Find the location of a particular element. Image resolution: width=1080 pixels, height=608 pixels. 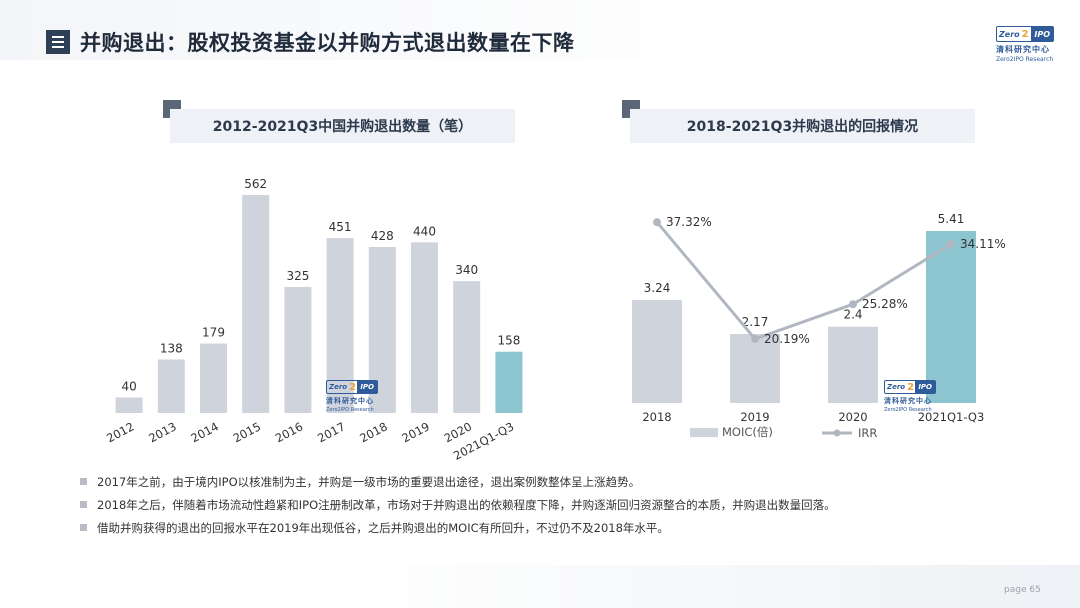

moic-bar-2021Q1-Q3 is located at coordinates (951, 317).